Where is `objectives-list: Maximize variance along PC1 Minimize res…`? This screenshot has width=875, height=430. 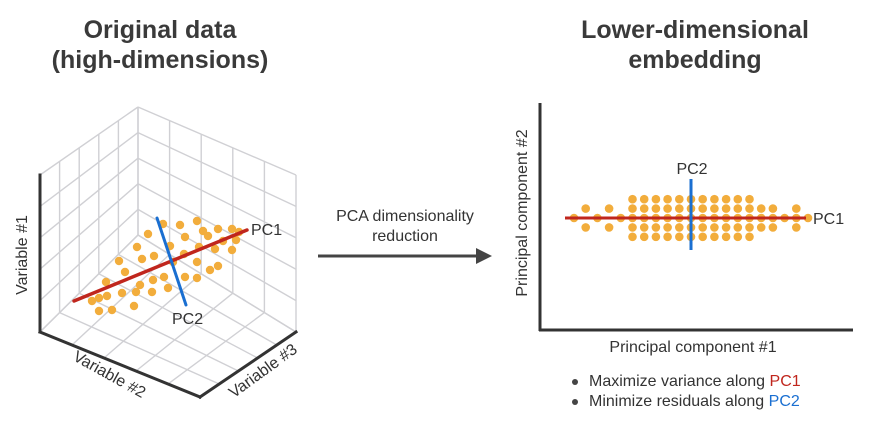
objectives-list: Maximize variance along PC1 Minimize res… is located at coordinates (686, 392).